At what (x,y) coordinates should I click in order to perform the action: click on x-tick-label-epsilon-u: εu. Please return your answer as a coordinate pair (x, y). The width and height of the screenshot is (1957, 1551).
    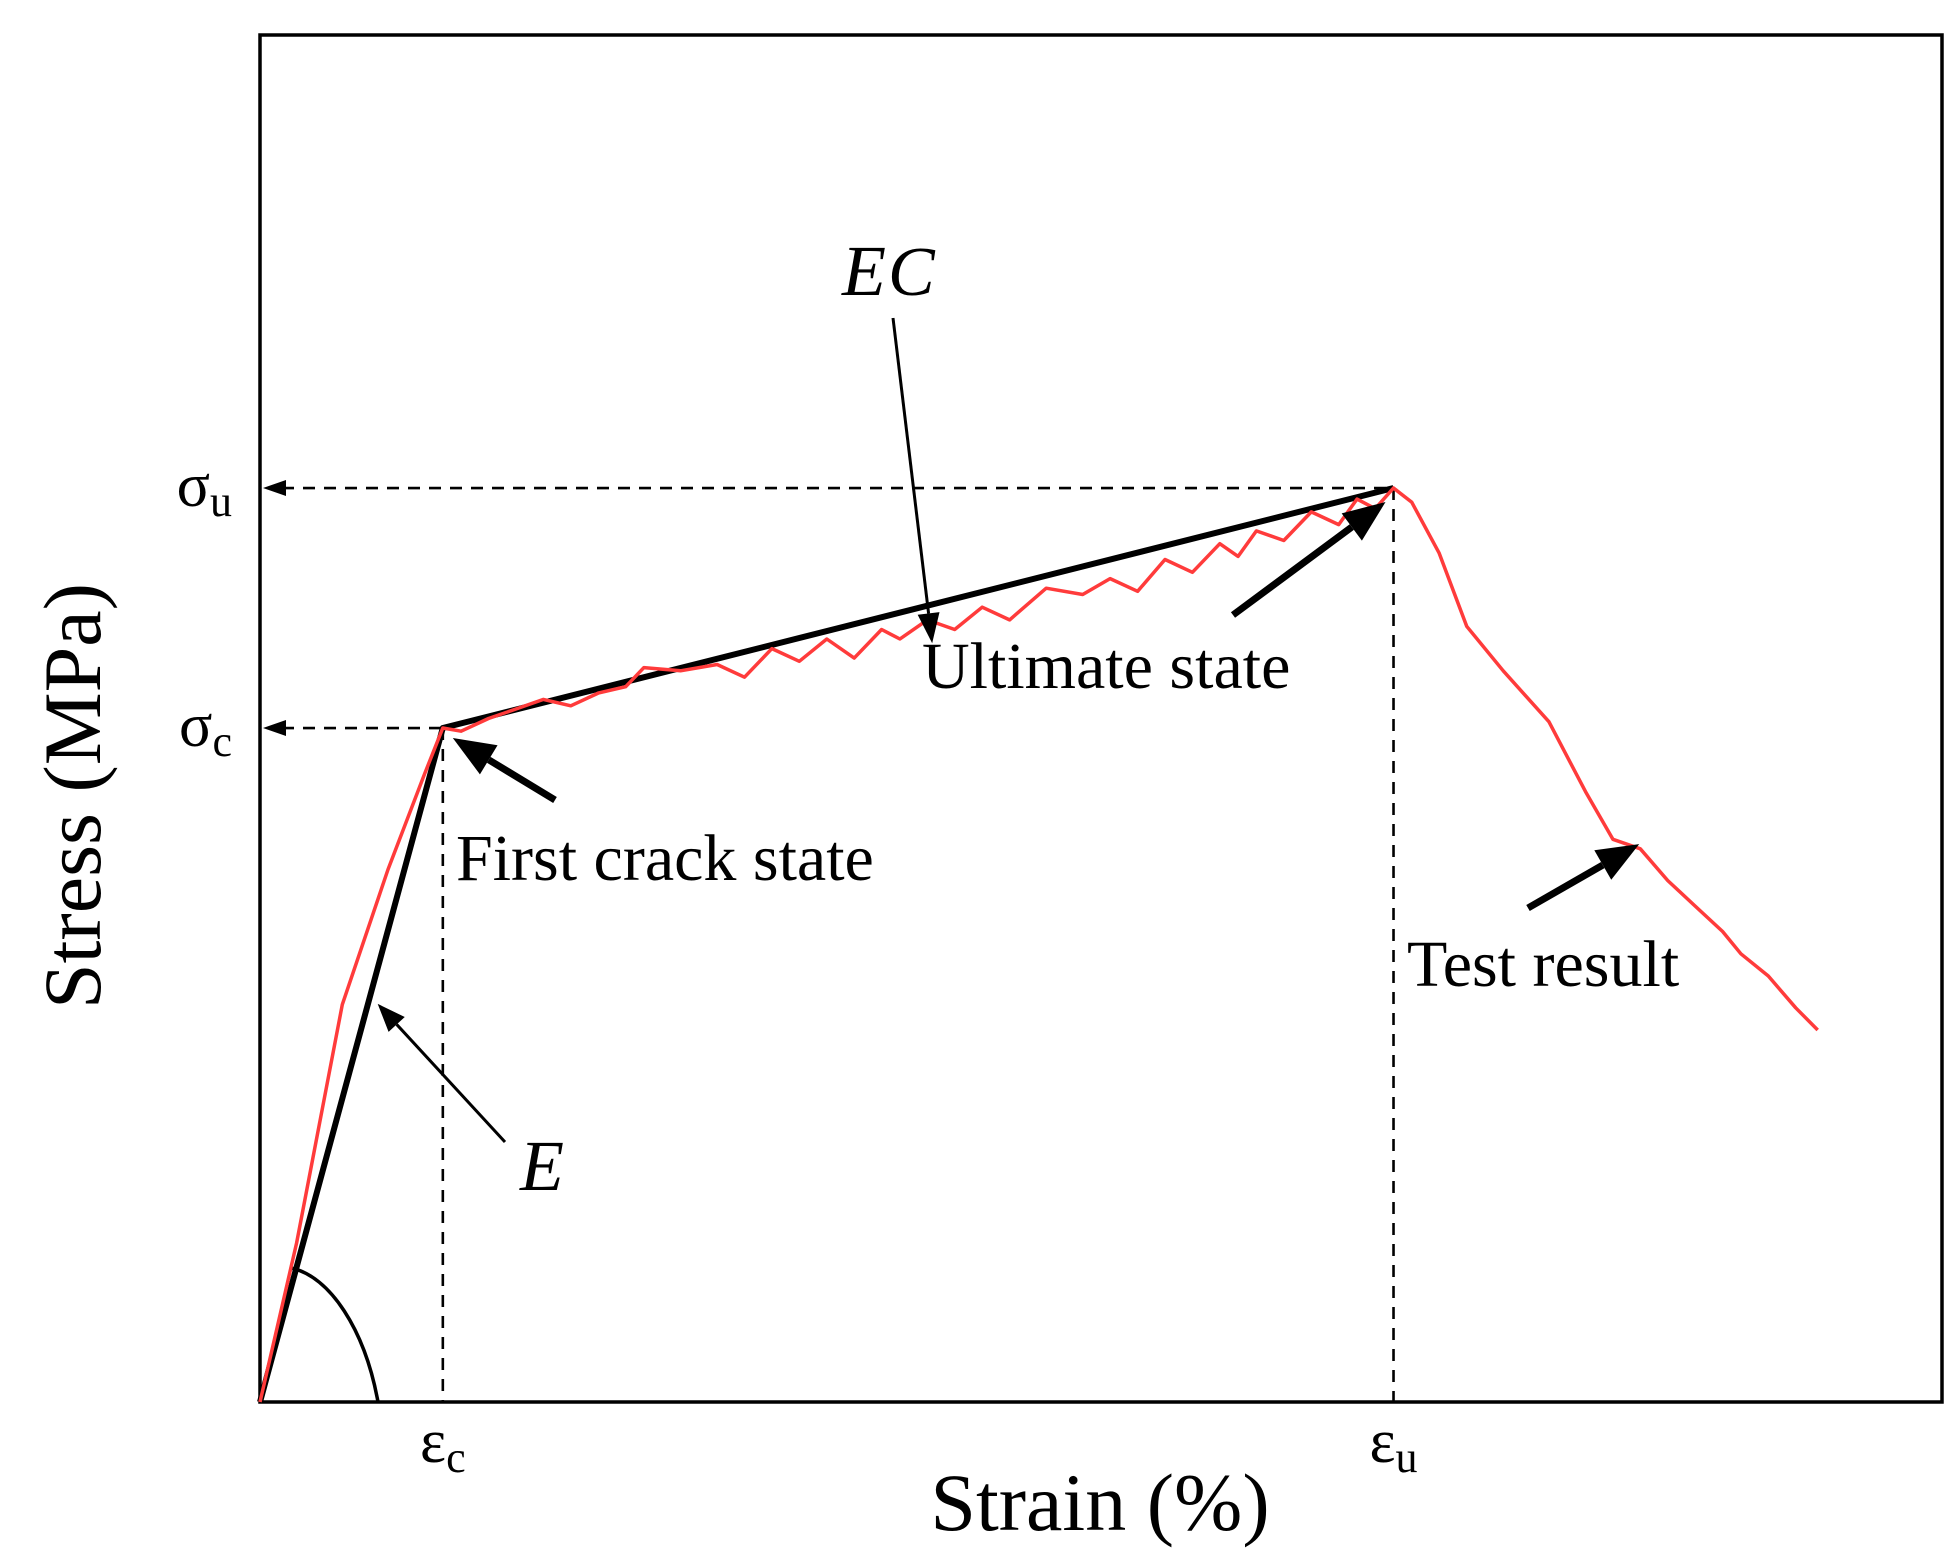
    Looking at the image, I should click on (1393, 1445).